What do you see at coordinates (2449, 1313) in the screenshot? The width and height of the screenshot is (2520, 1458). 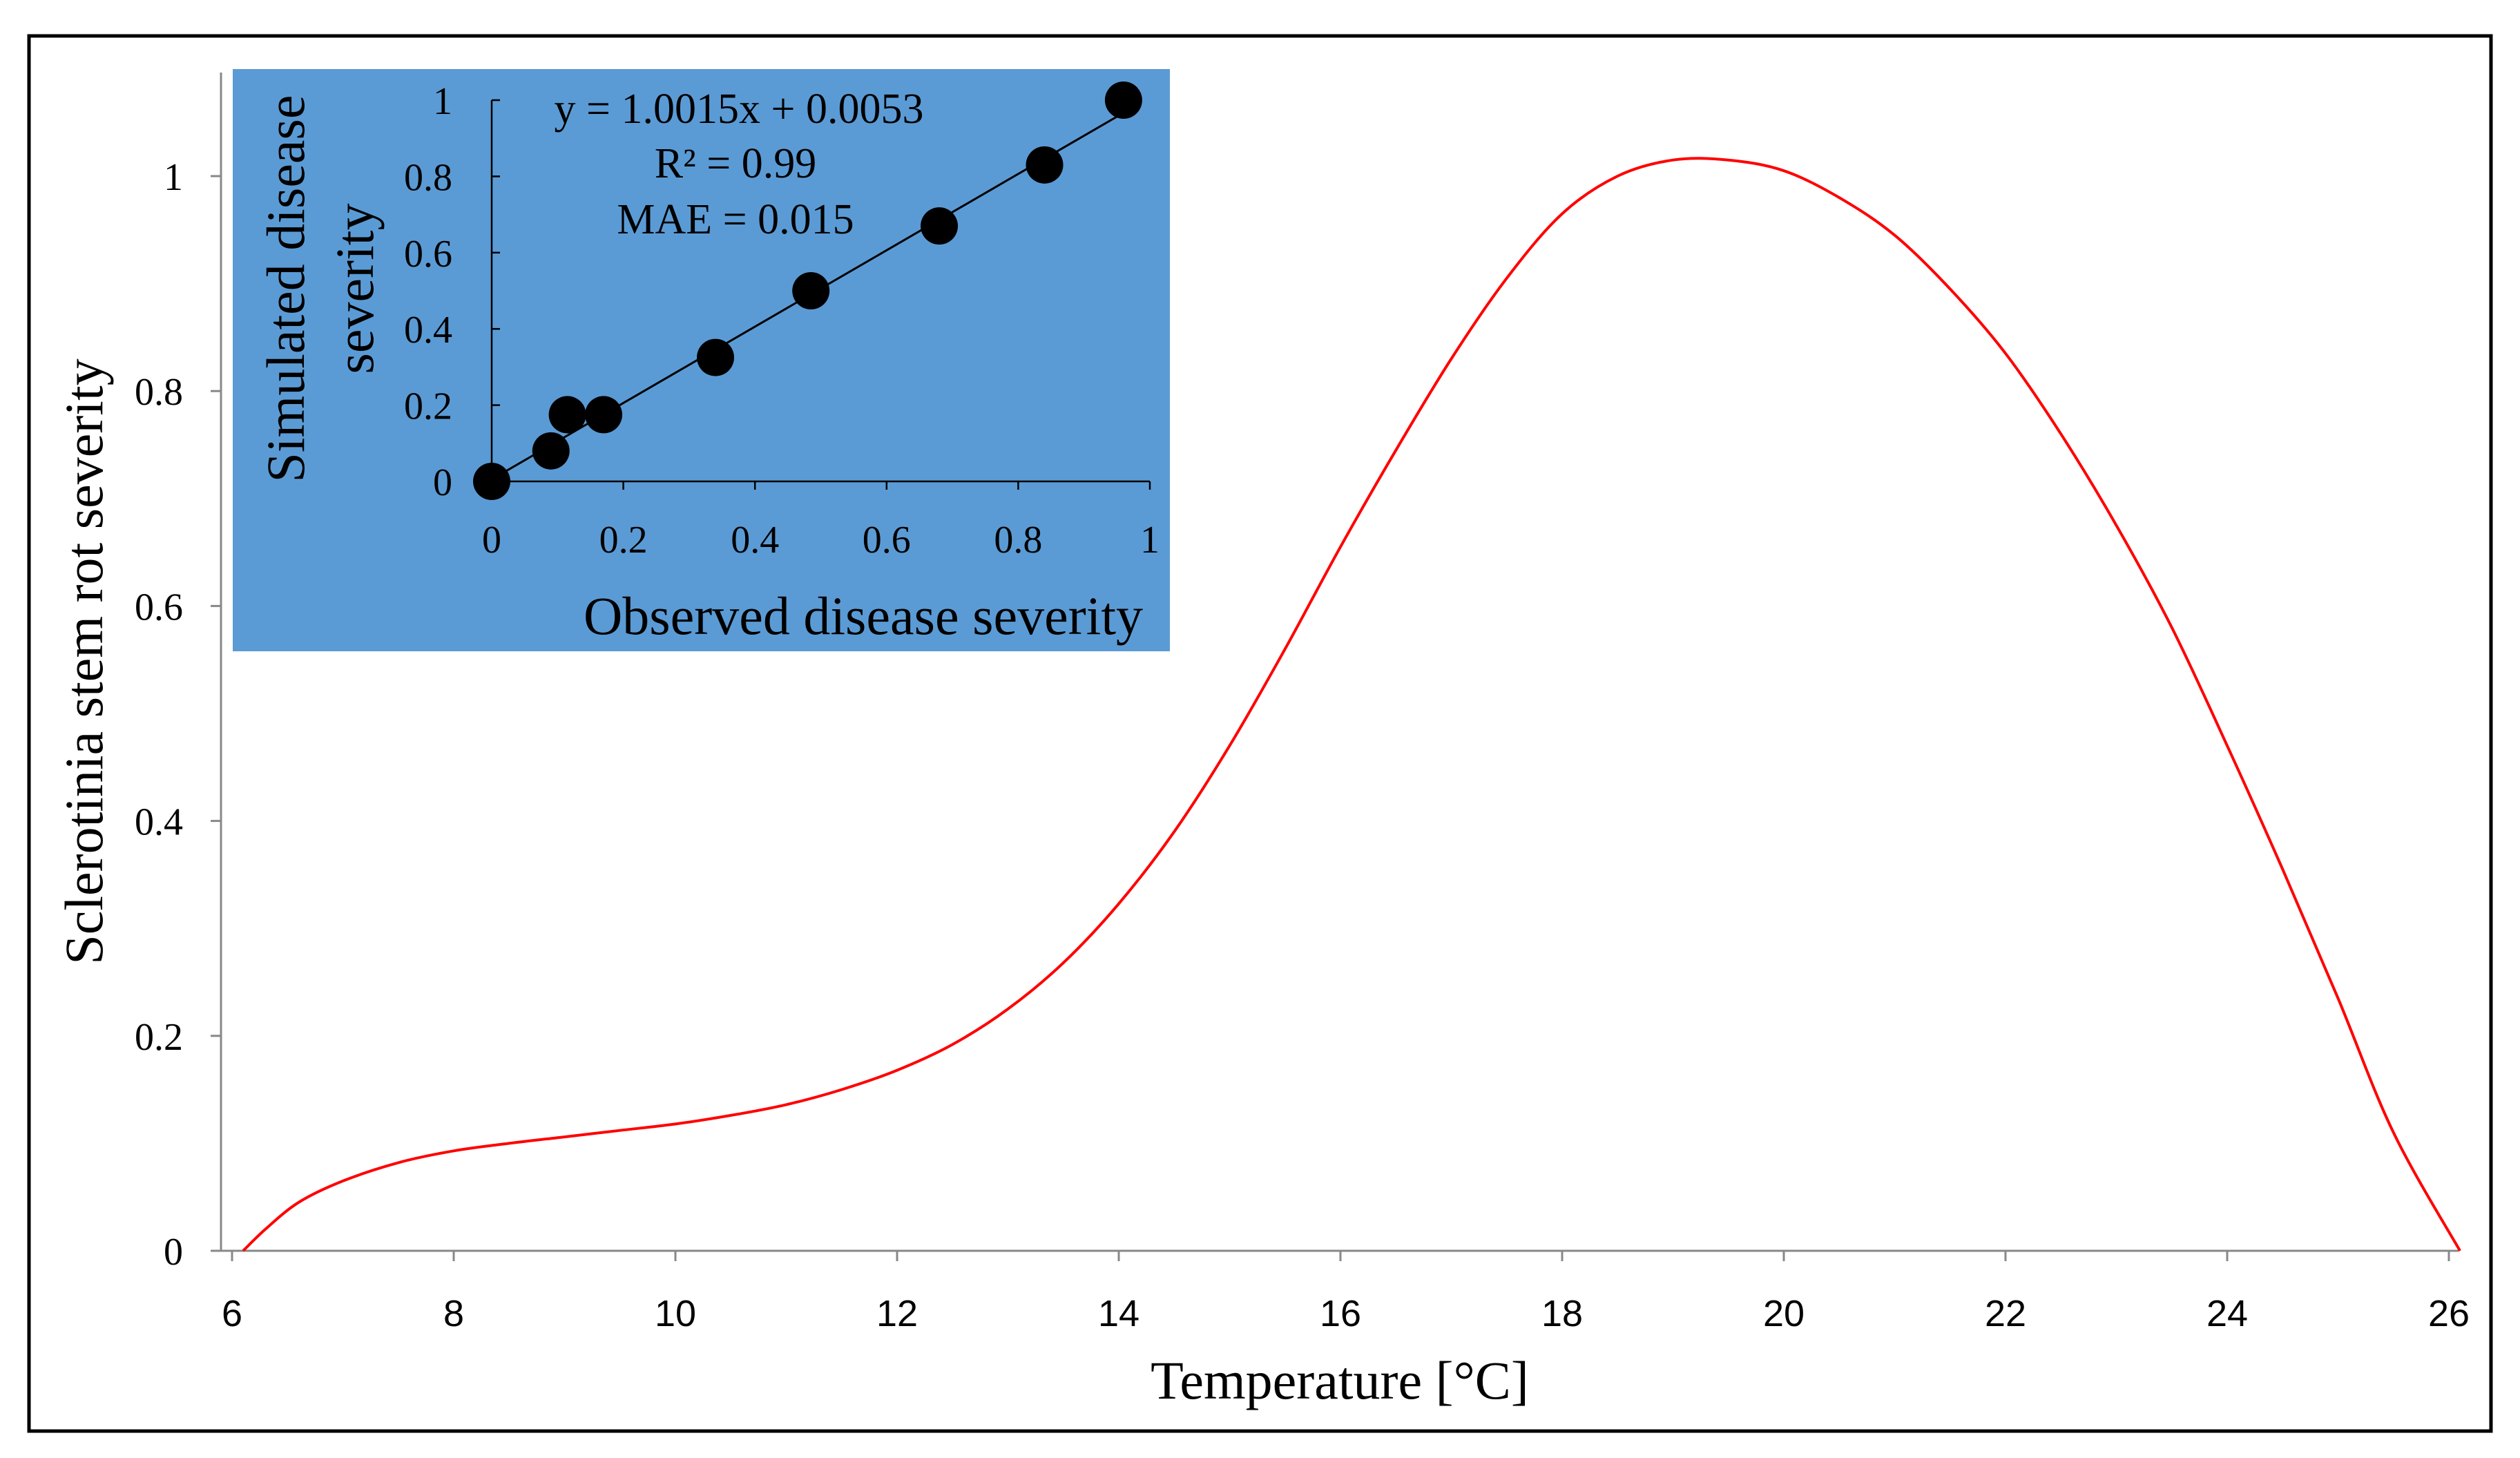 I see `main-x-tick-label: 26` at bounding box center [2449, 1313].